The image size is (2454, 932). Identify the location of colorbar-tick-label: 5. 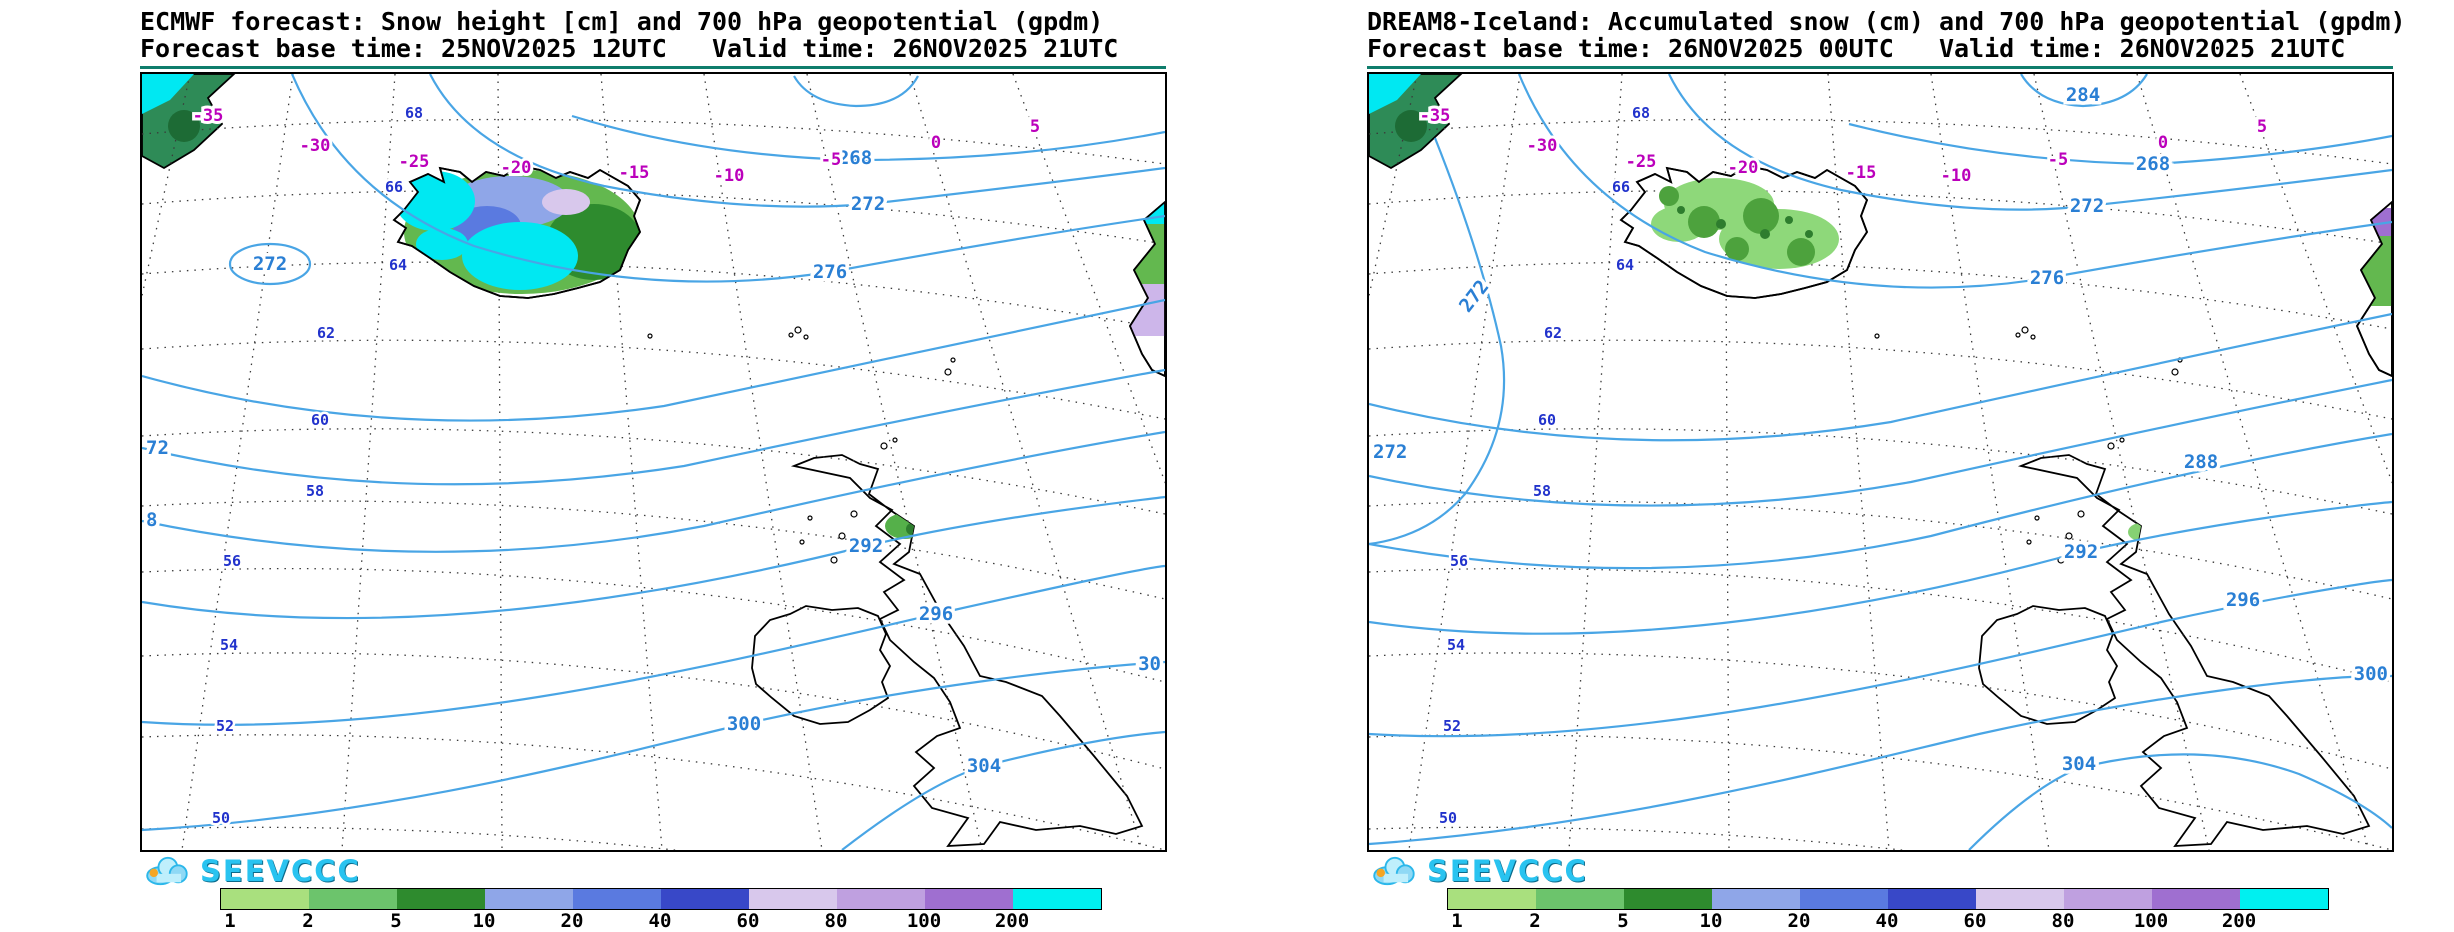
(1623, 921).